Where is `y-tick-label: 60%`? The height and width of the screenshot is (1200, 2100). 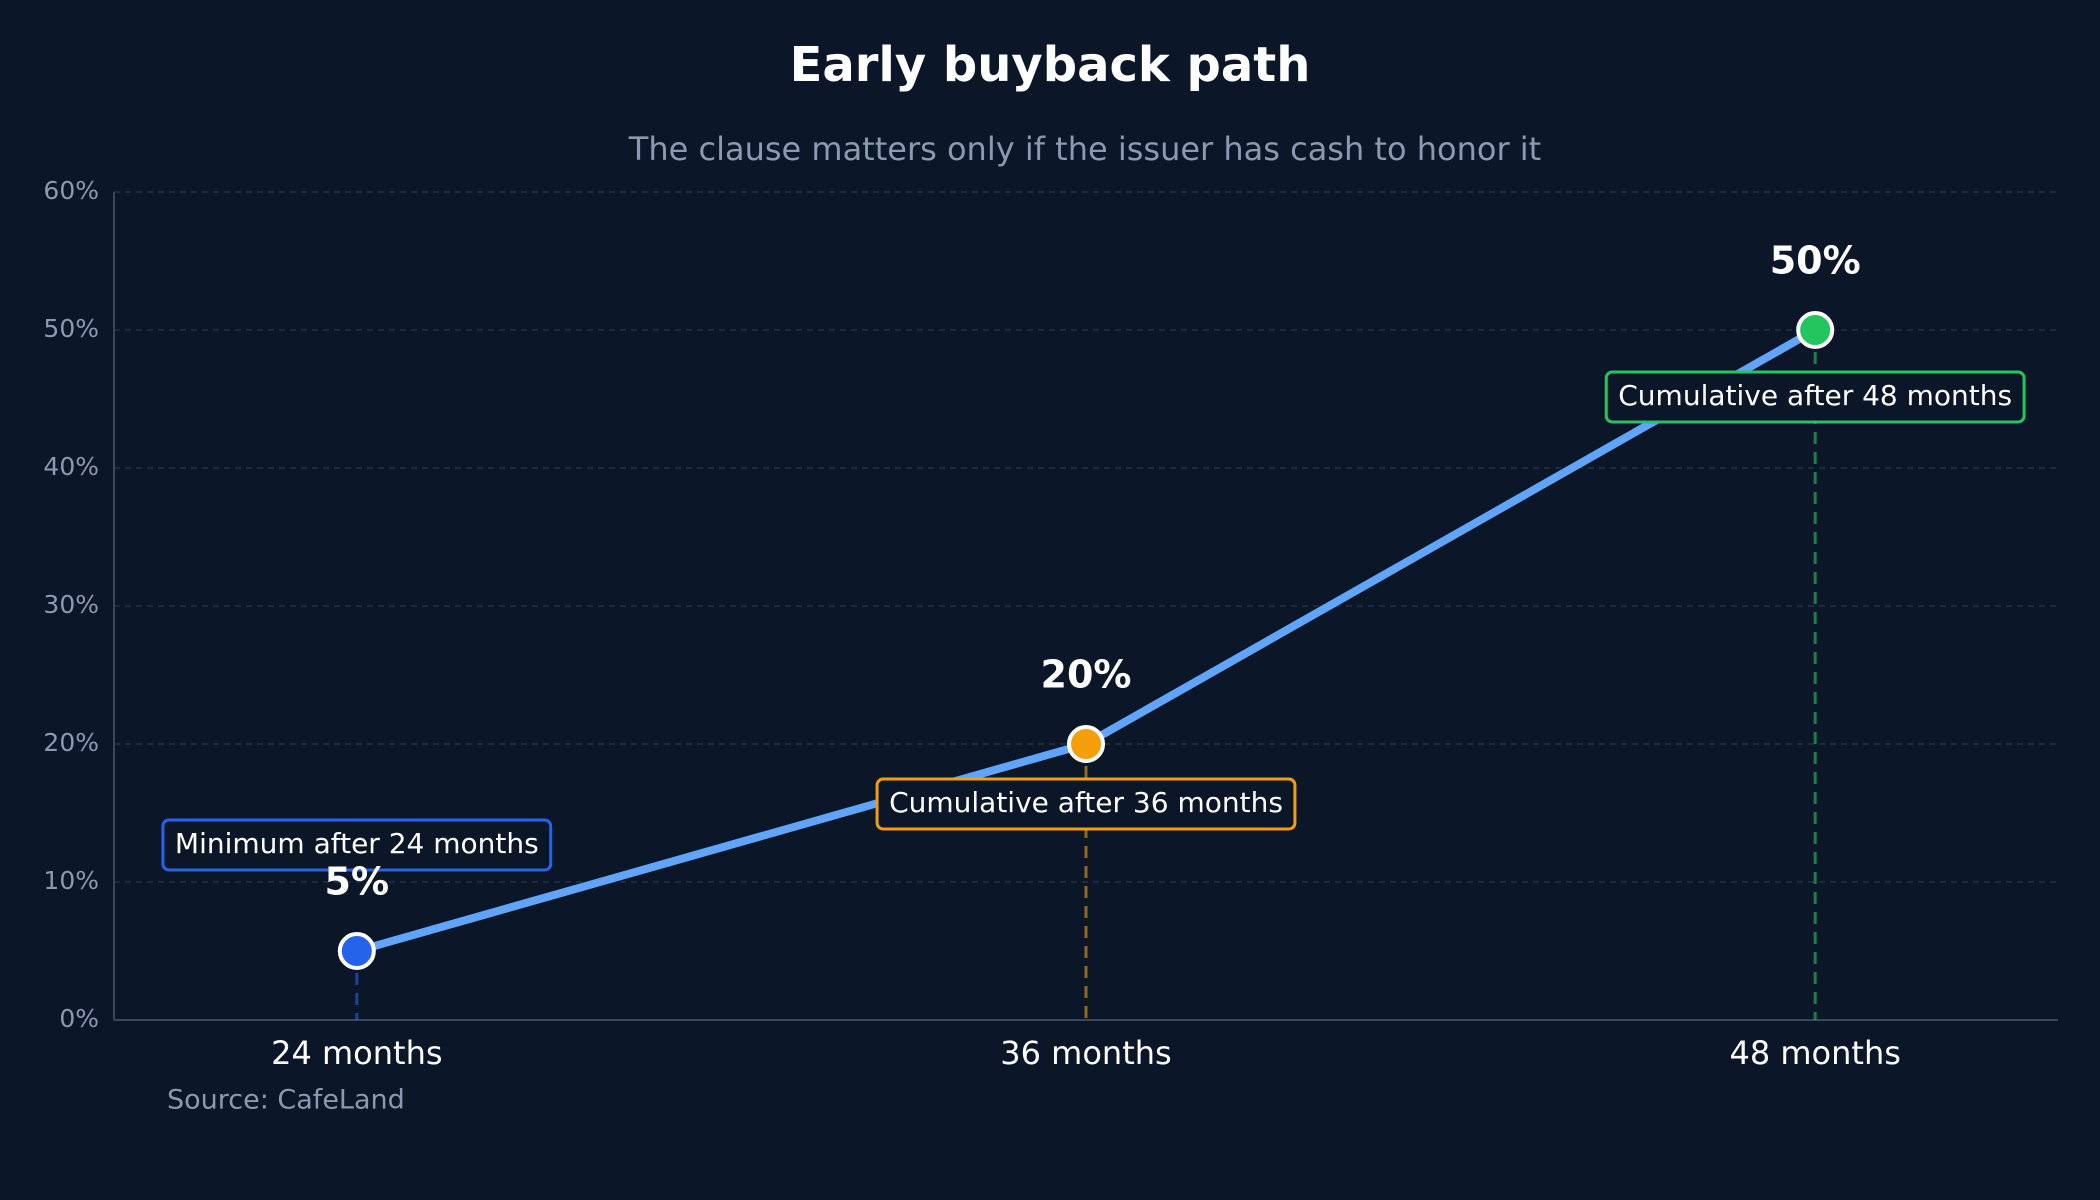
y-tick-label: 60% is located at coordinates (71, 190).